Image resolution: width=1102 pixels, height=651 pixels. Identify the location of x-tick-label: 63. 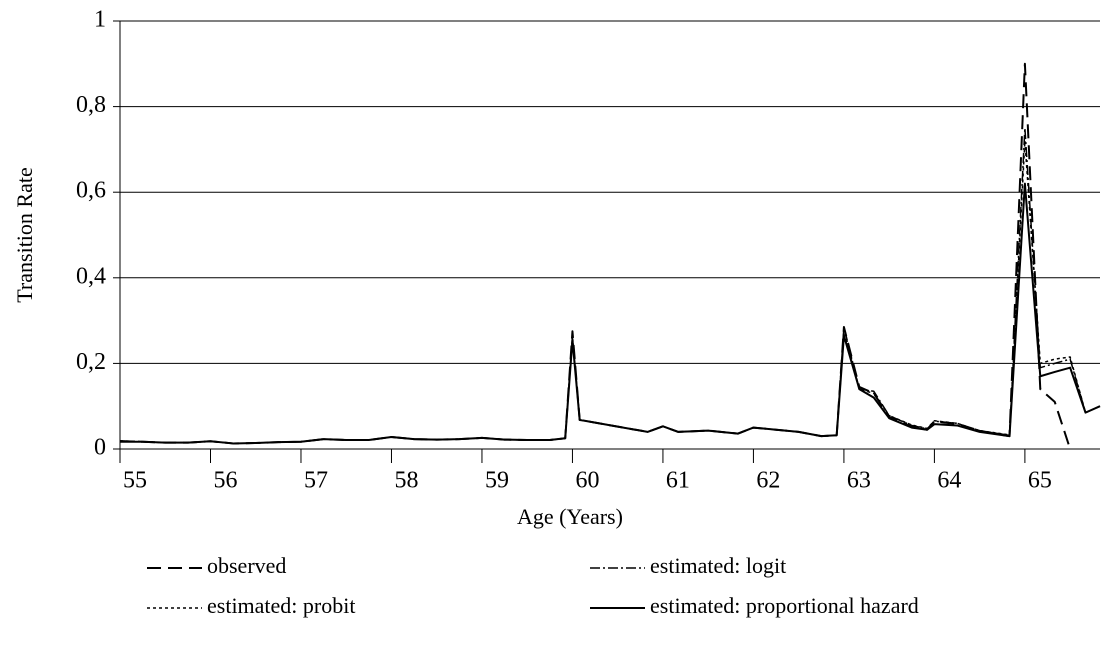
(859, 481).